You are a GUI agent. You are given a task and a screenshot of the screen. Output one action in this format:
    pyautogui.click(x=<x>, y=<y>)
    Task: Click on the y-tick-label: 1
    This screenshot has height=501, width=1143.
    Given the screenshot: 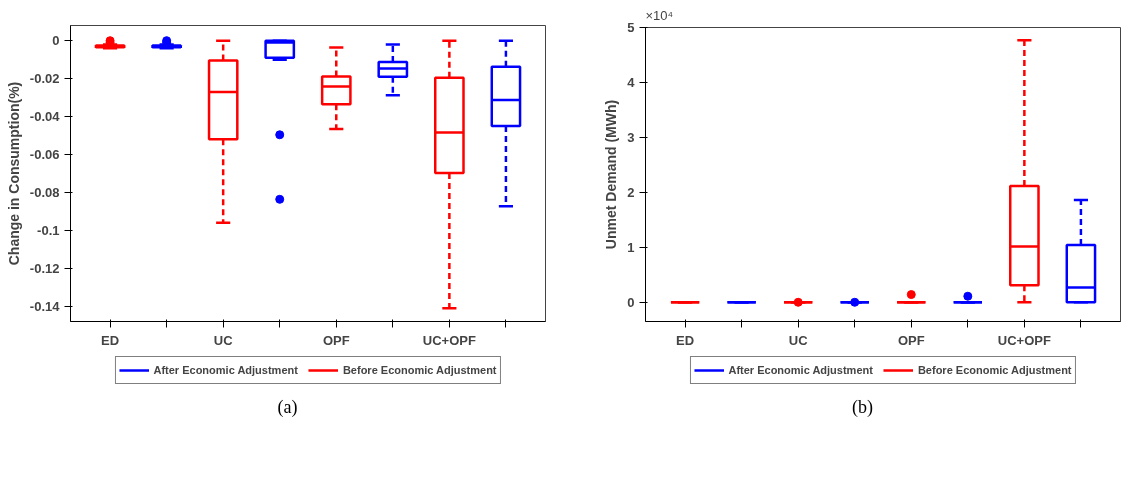 What is the action you would take?
    pyautogui.click(x=631, y=247)
    